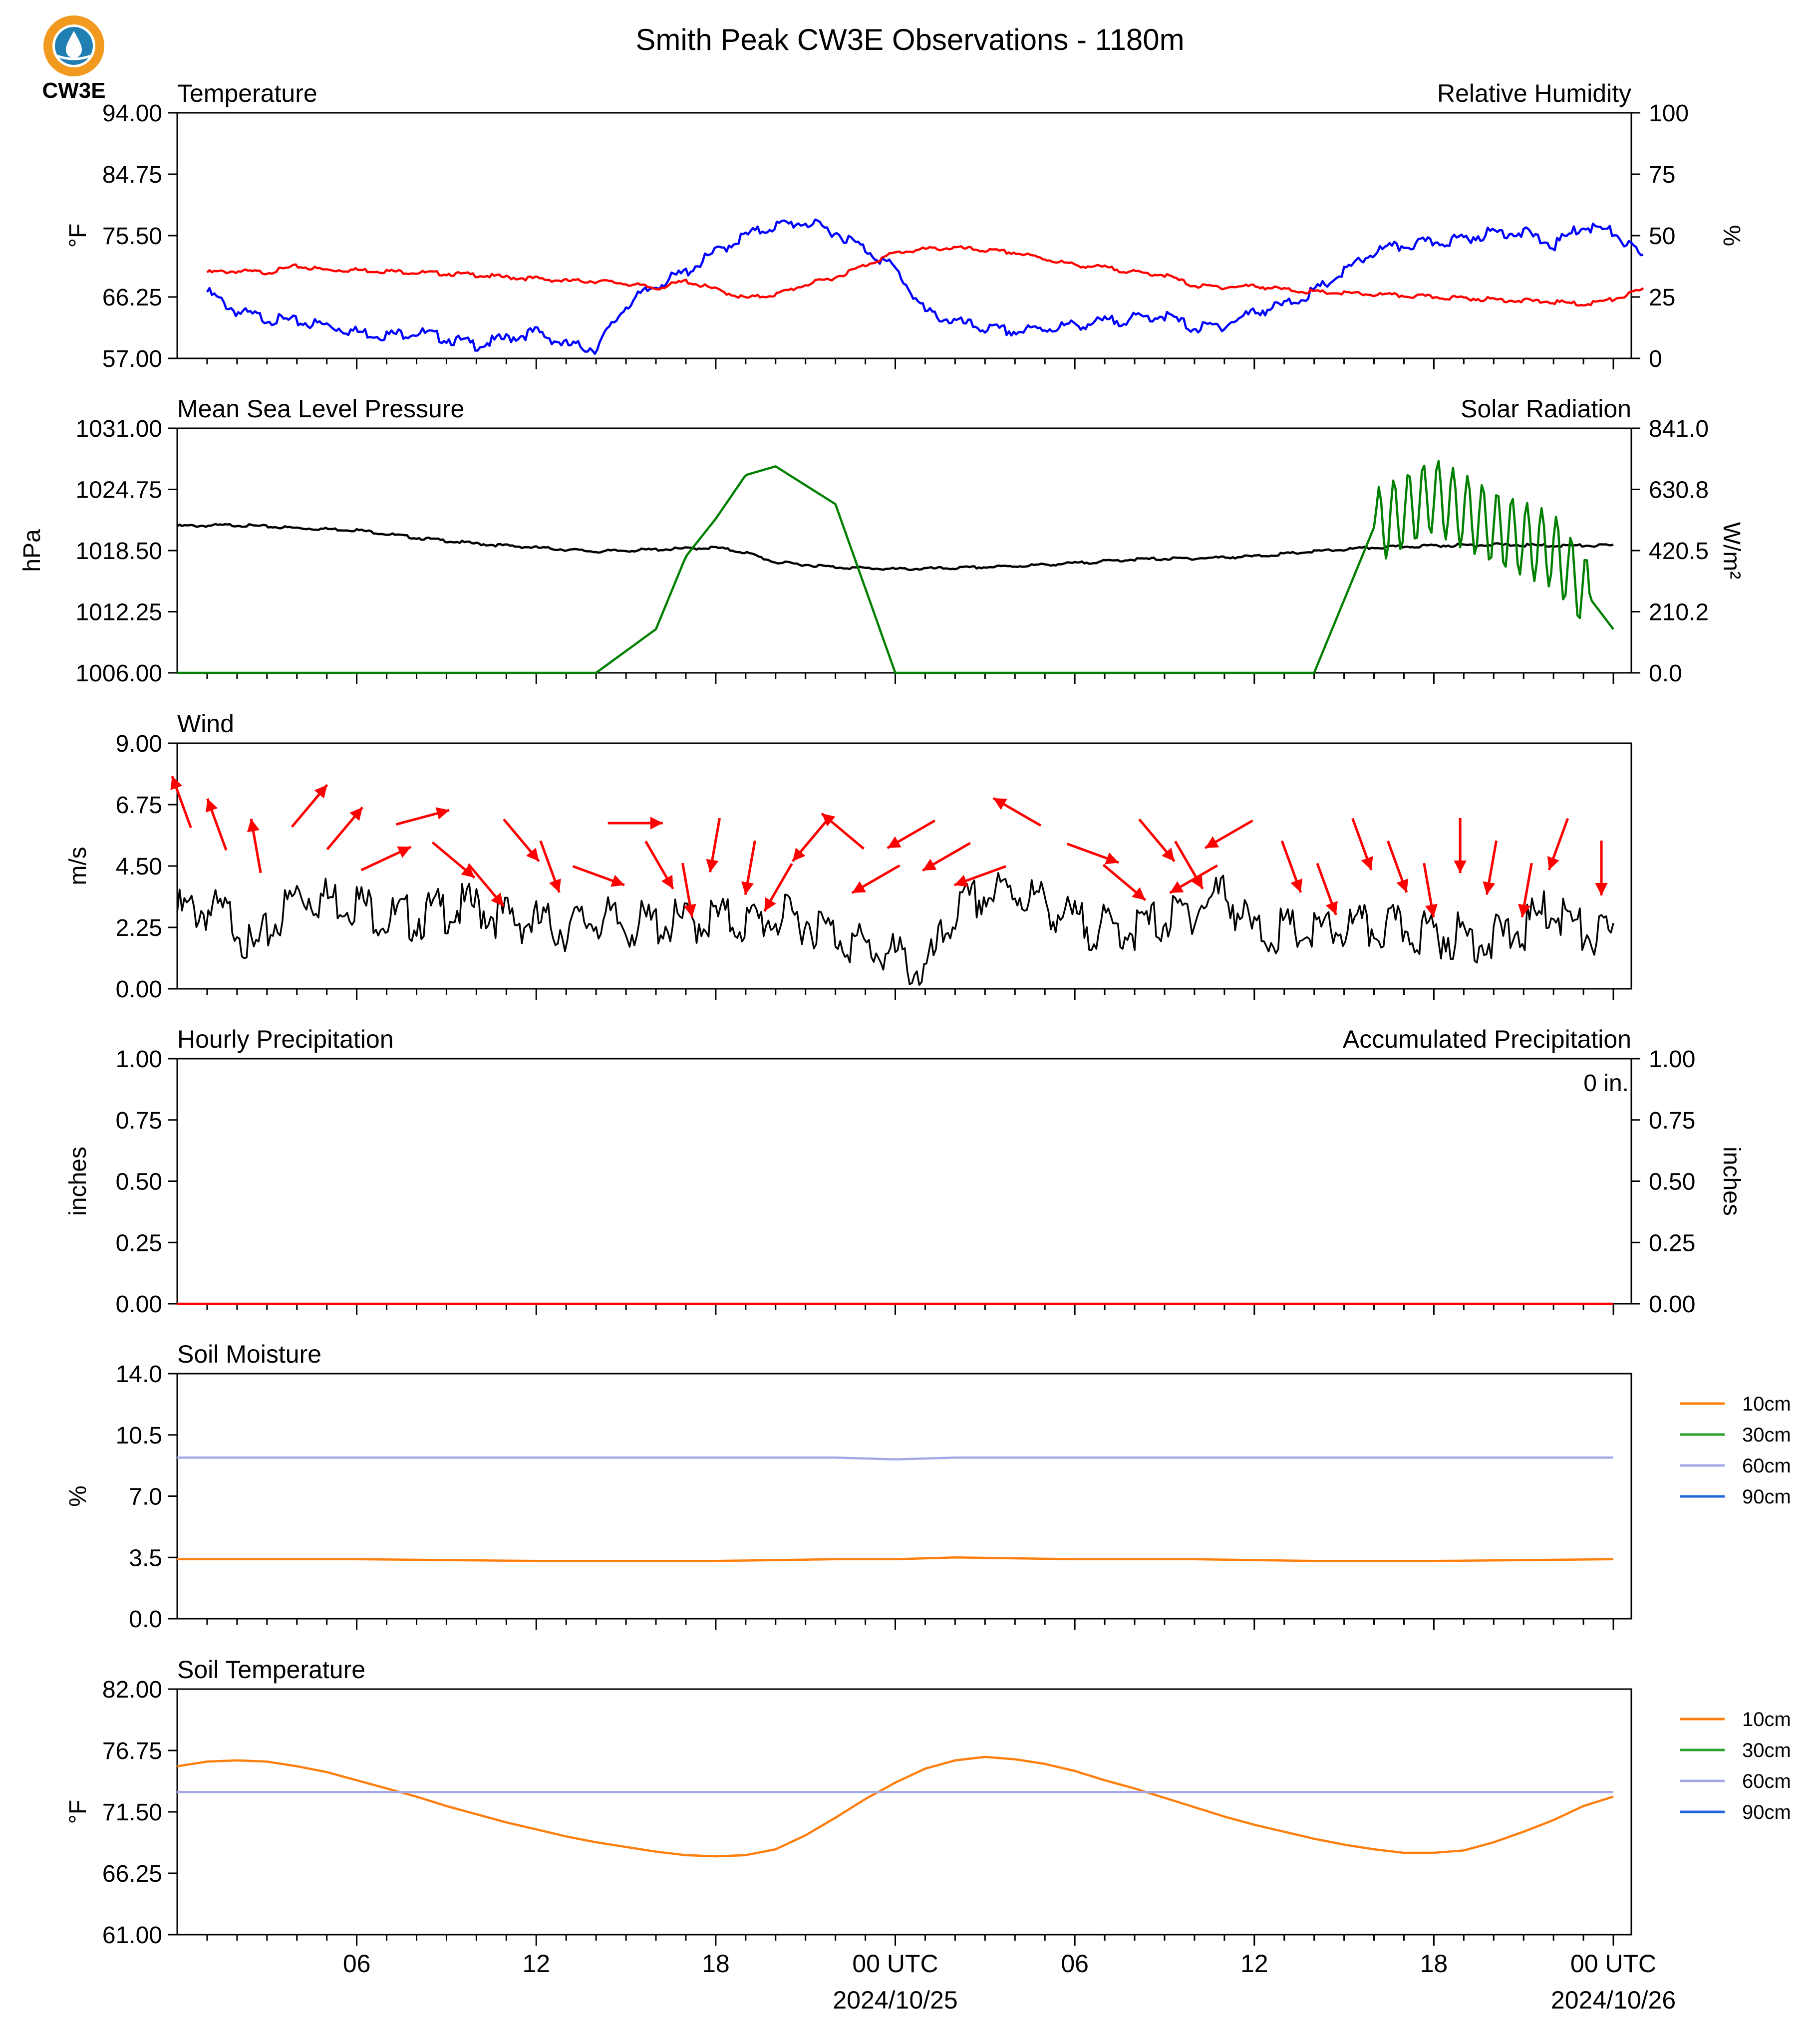  Describe the element at coordinates (1679, 551) in the screenshot. I see `y-right-tick-label: 420.5` at that location.